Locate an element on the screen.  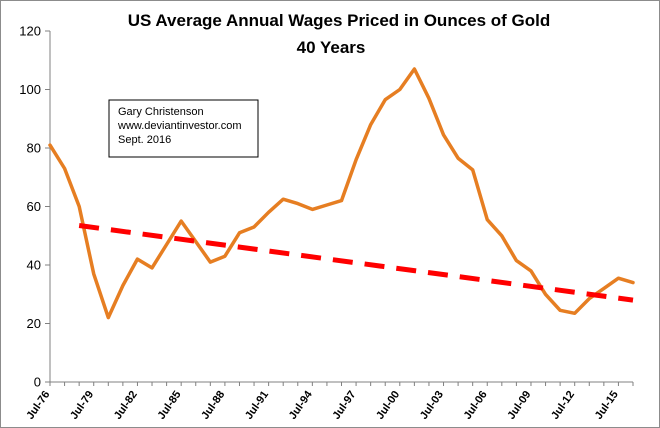
x-tick-label: Jul-76 is located at coordinates (38, 405).